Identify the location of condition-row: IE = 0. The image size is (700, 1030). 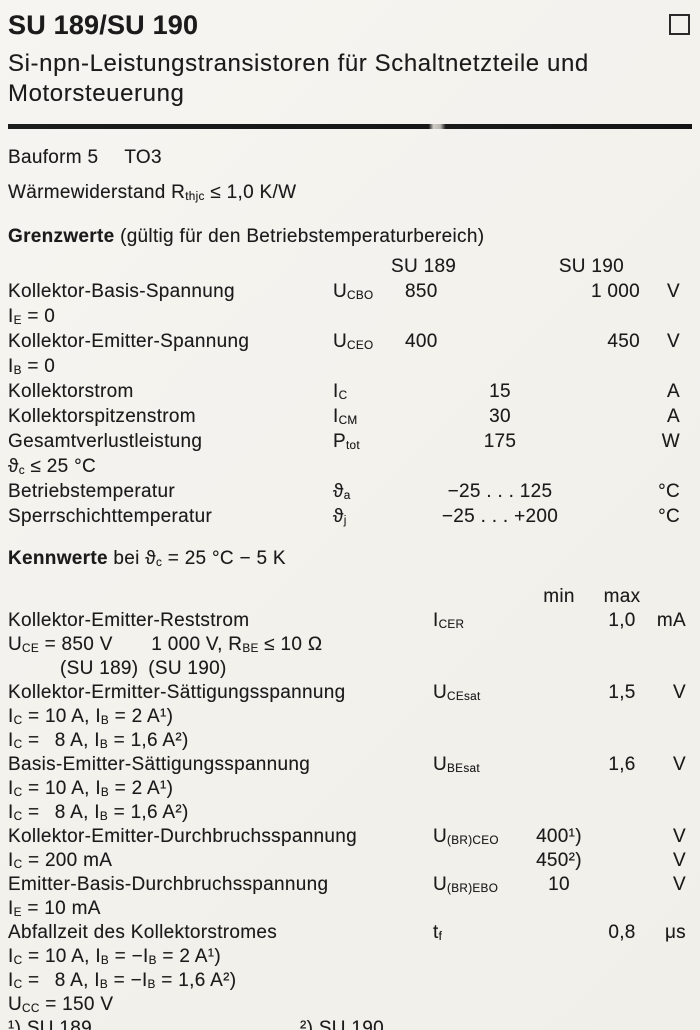
(350, 318).